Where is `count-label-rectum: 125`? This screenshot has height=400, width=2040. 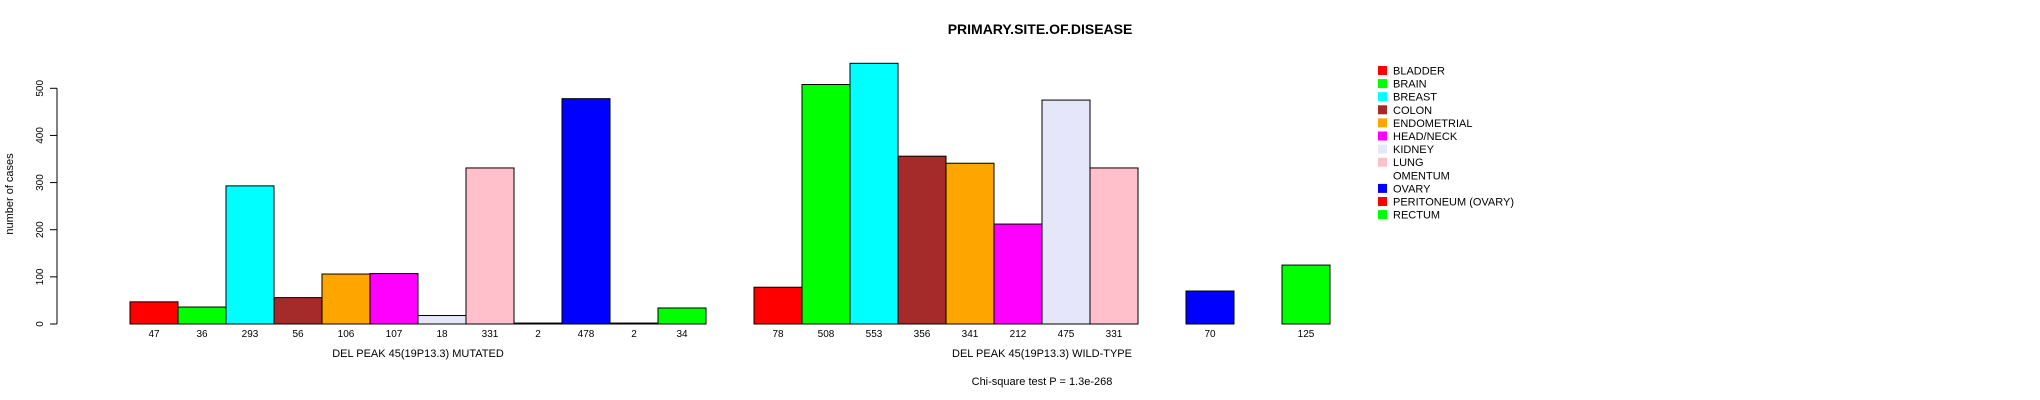
count-label-rectum: 125 is located at coordinates (1306, 334).